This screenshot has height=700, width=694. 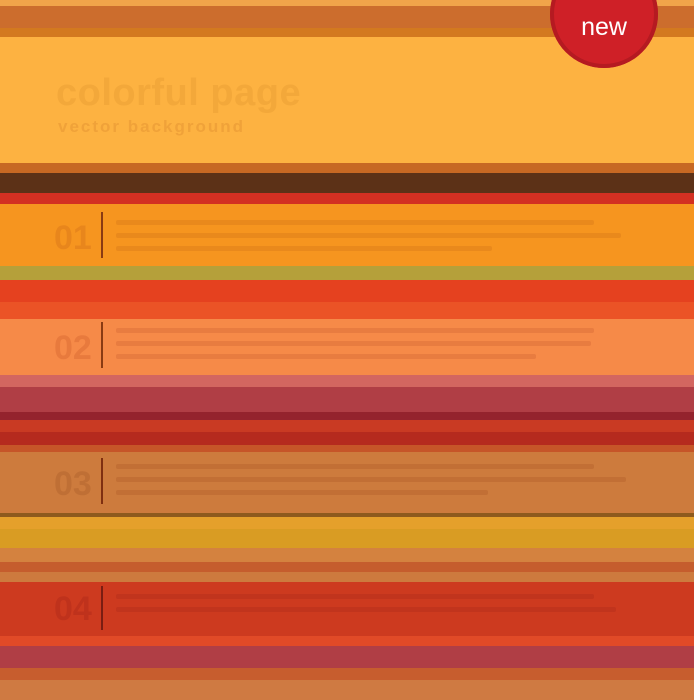 I want to click on stripe-plum-bottom, so click(x=347, y=657).